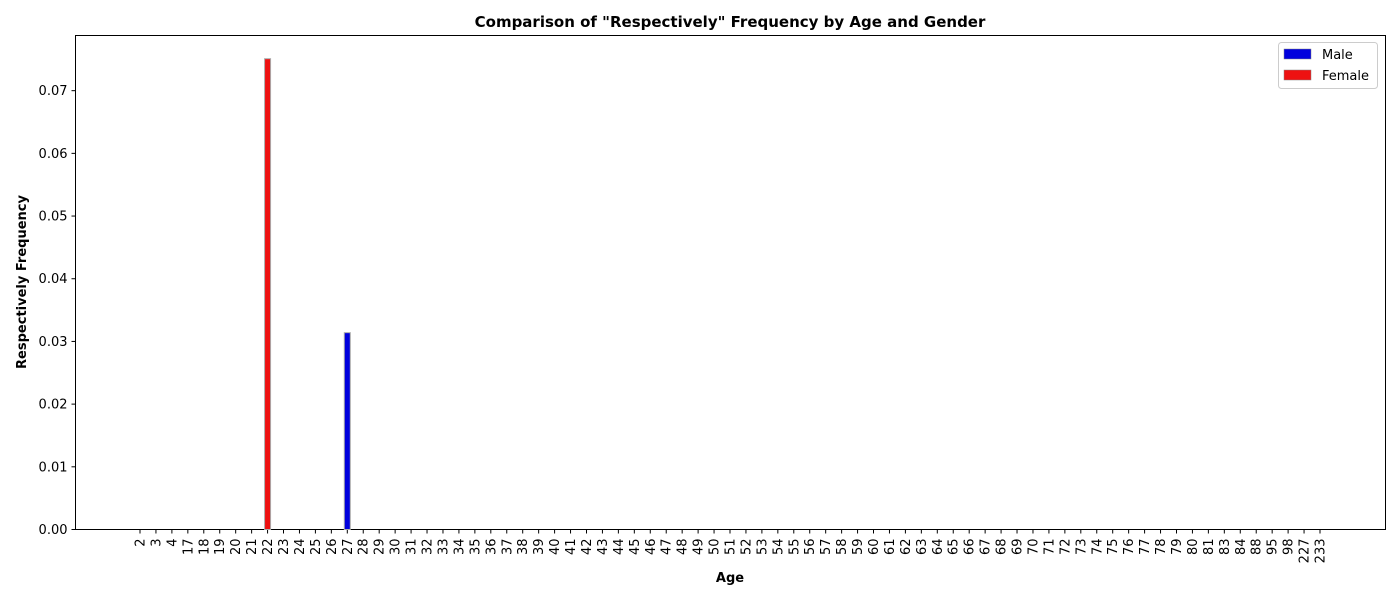 The height and width of the screenshot is (600, 1400). What do you see at coordinates (1129, 547) in the screenshot?
I see `x-tick-label: 76` at bounding box center [1129, 547].